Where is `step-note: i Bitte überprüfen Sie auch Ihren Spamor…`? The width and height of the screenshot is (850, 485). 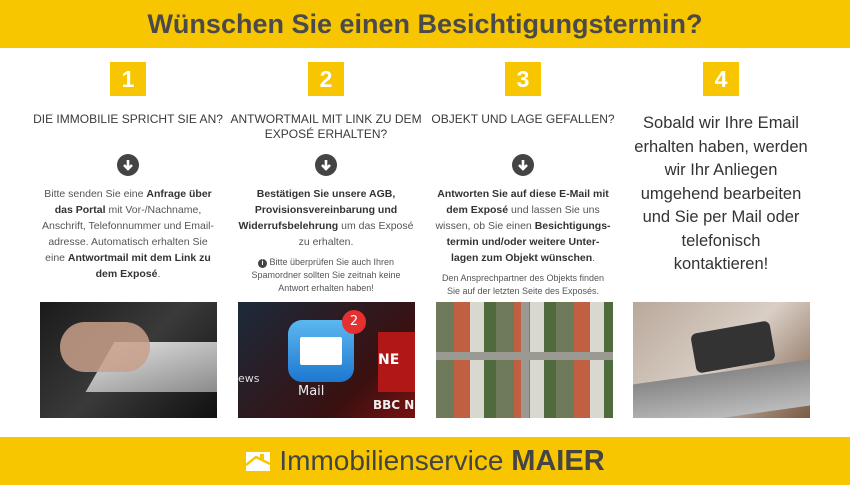 step-note: i Bitte überprüfen Sie auch Ihren Spamor… is located at coordinates (326, 275).